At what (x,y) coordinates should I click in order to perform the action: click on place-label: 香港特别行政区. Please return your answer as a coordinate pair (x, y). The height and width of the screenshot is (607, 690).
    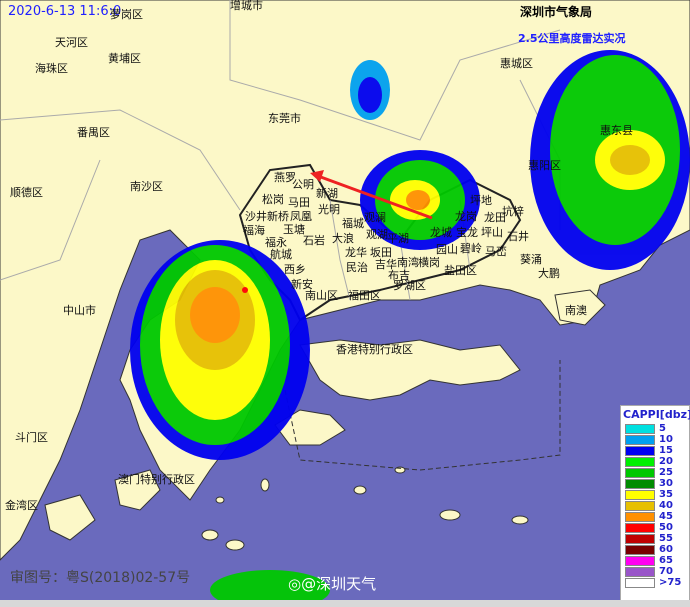
    Looking at the image, I should click on (374, 349).